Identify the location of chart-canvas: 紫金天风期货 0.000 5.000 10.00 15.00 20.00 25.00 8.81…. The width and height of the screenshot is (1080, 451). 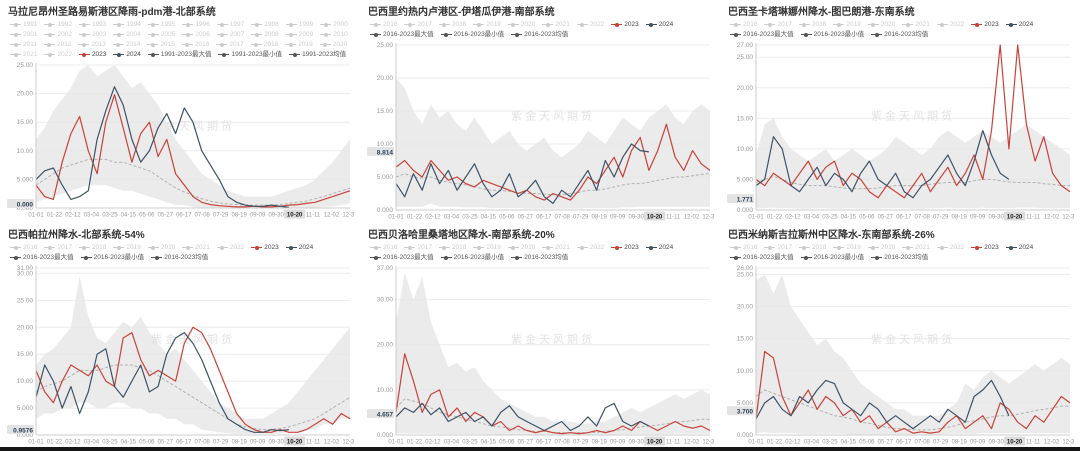
(542, 130).